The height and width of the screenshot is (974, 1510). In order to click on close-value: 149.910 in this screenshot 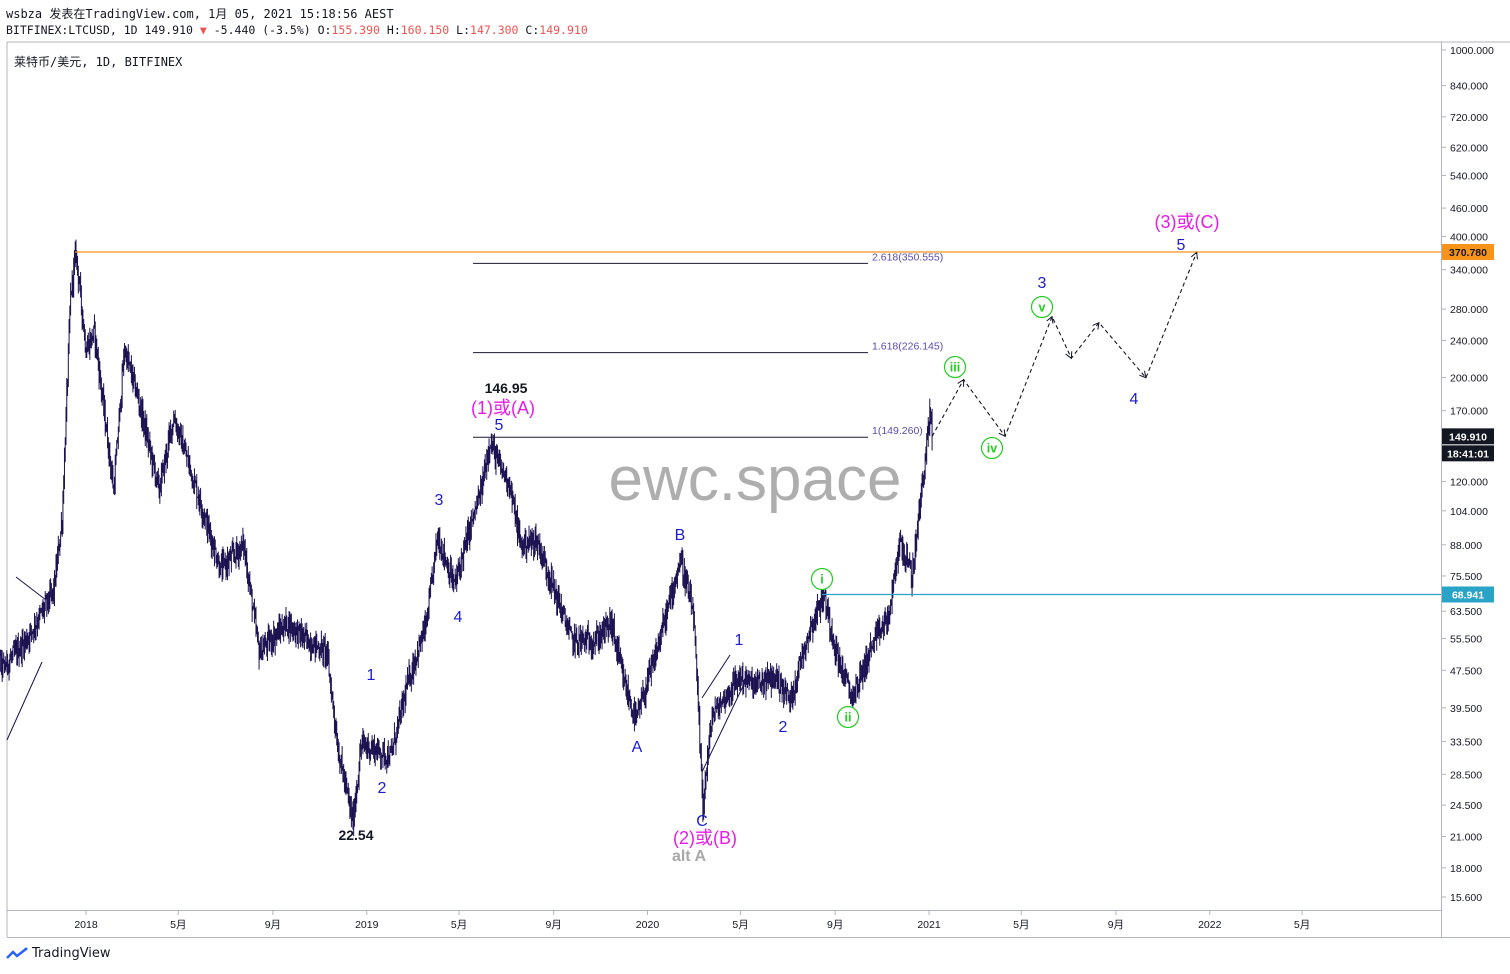, I will do `click(563, 30)`.